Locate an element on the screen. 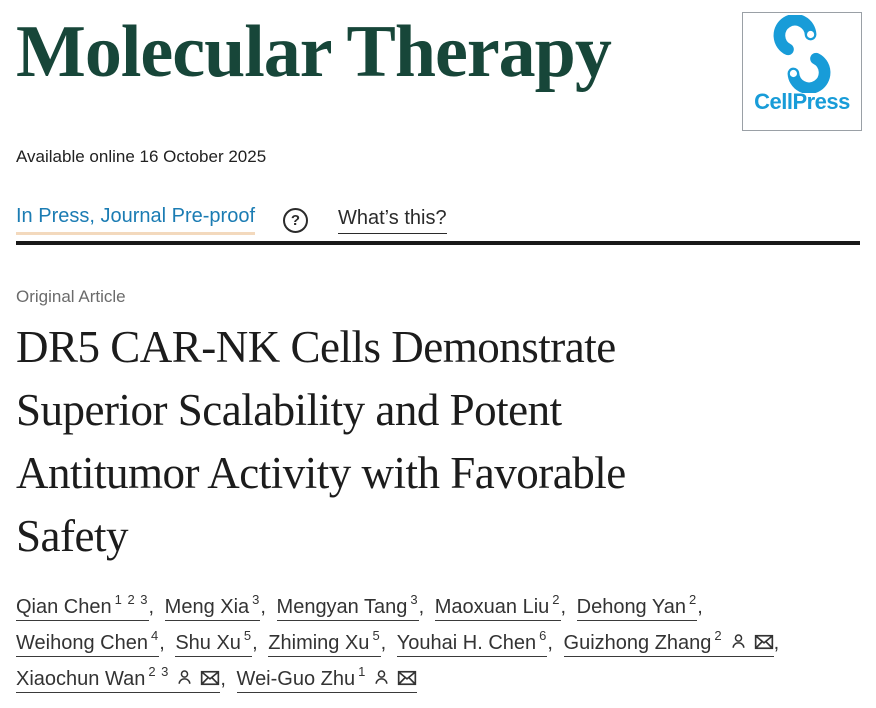 The width and height of the screenshot is (876, 708). article-title-line: DR5 CAR-NK Cells Demonstrate is located at coordinates (316, 347).